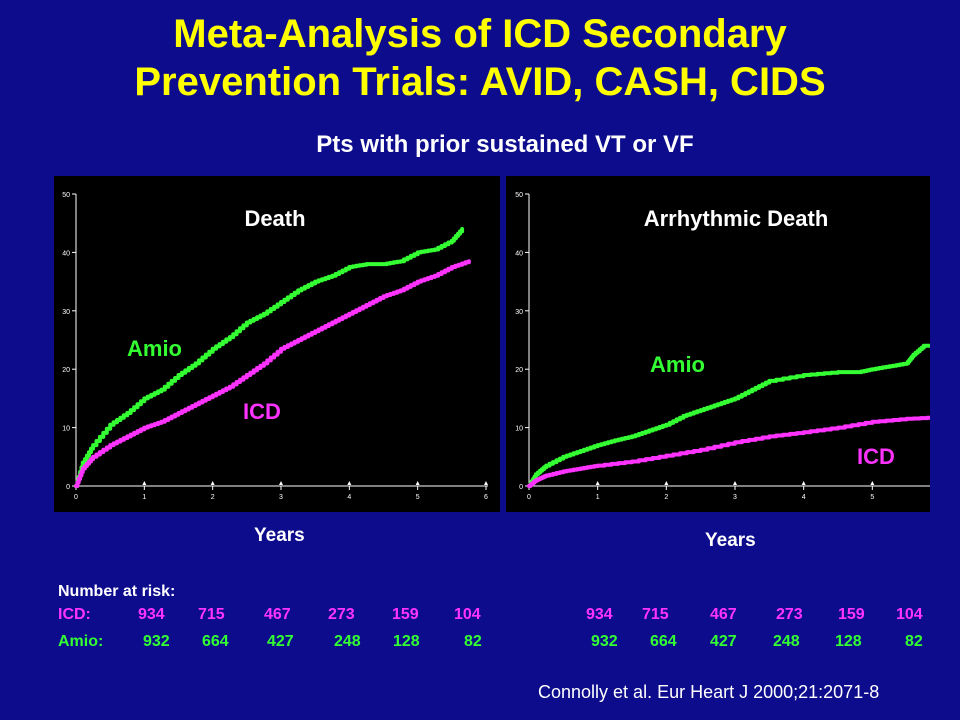 This screenshot has height=720, width=960. I want to click on risk-amio-left-2: 427, so click(280, 641).